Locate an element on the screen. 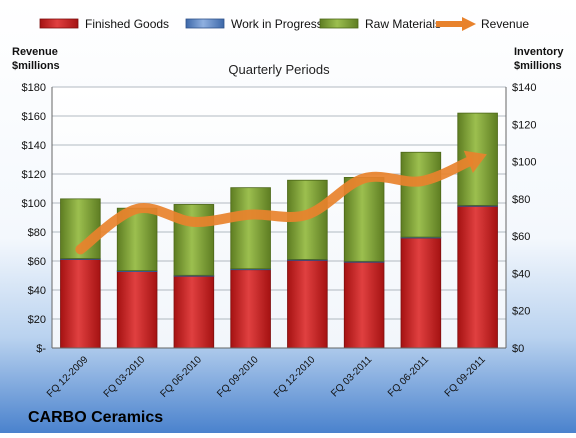 This screenshot has height=438, width=576. company-name: CARBO Ceramics is located at coordinates (95, 417).